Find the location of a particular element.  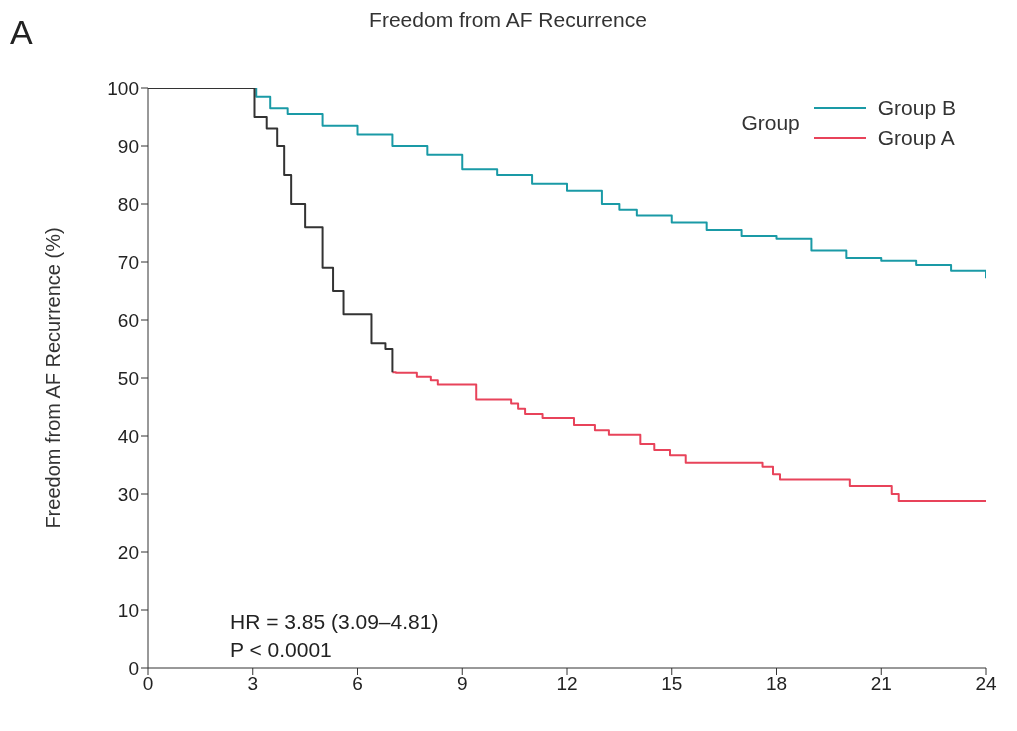

x-tick-label: 15 is located at coordinates (672, 684).